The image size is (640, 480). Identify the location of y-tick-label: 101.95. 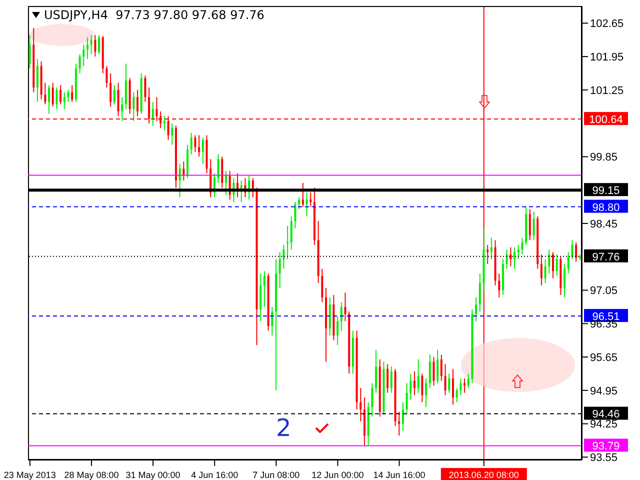
(607, 57).